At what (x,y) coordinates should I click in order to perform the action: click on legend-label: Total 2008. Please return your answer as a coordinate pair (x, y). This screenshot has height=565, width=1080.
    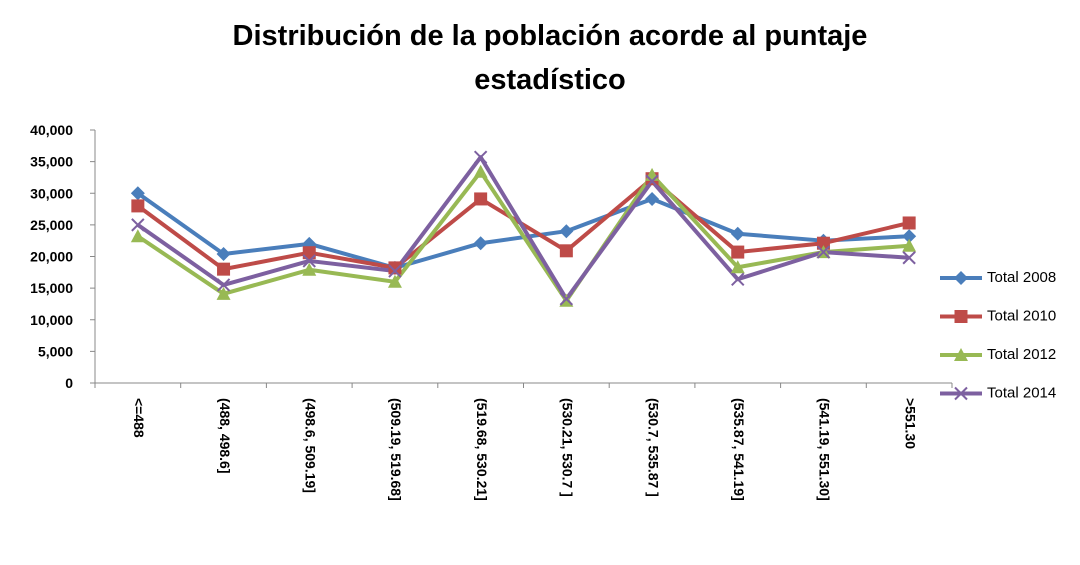
    Looking at the image, I should click on (1021, 277).